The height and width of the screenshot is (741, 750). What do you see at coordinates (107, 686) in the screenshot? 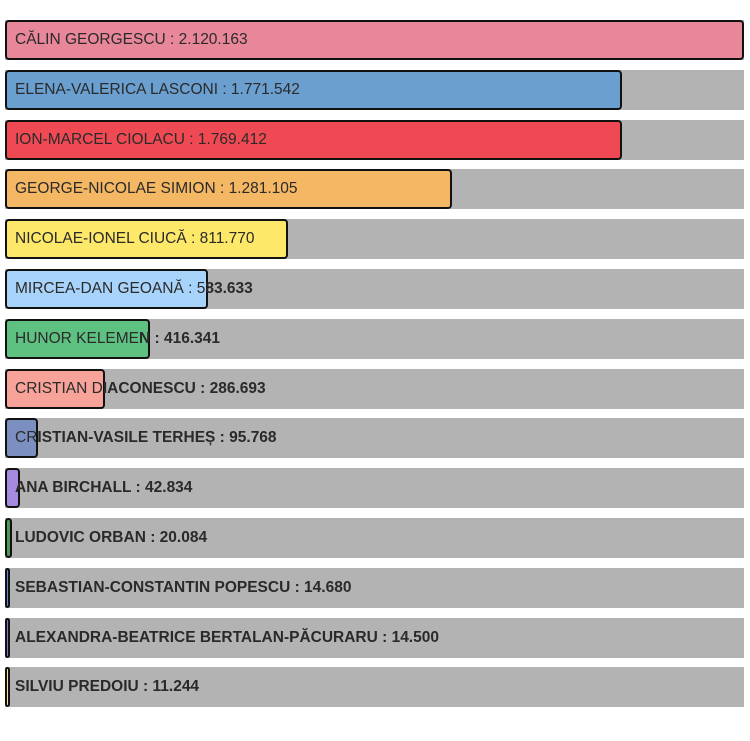
I see `bar-label: SILVIU PREDOIU : 11.244` at bounding box center [107, 686].